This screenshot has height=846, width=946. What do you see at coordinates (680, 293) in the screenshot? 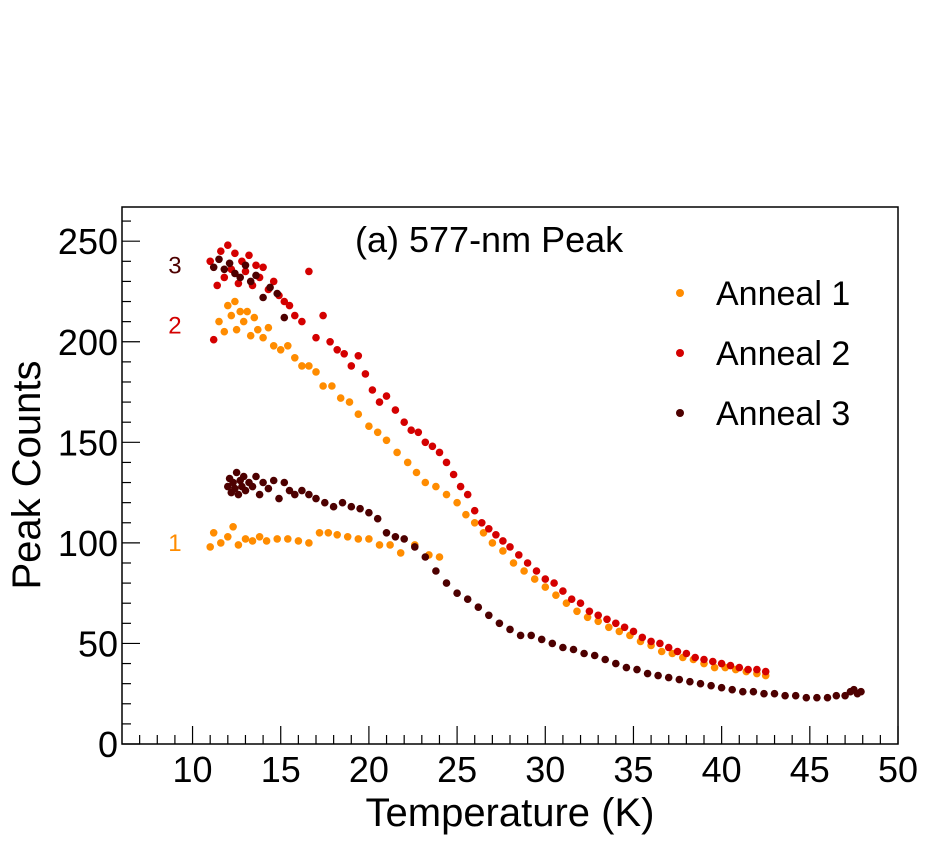
I see `legend-marker` at bounding box center [680, 293].